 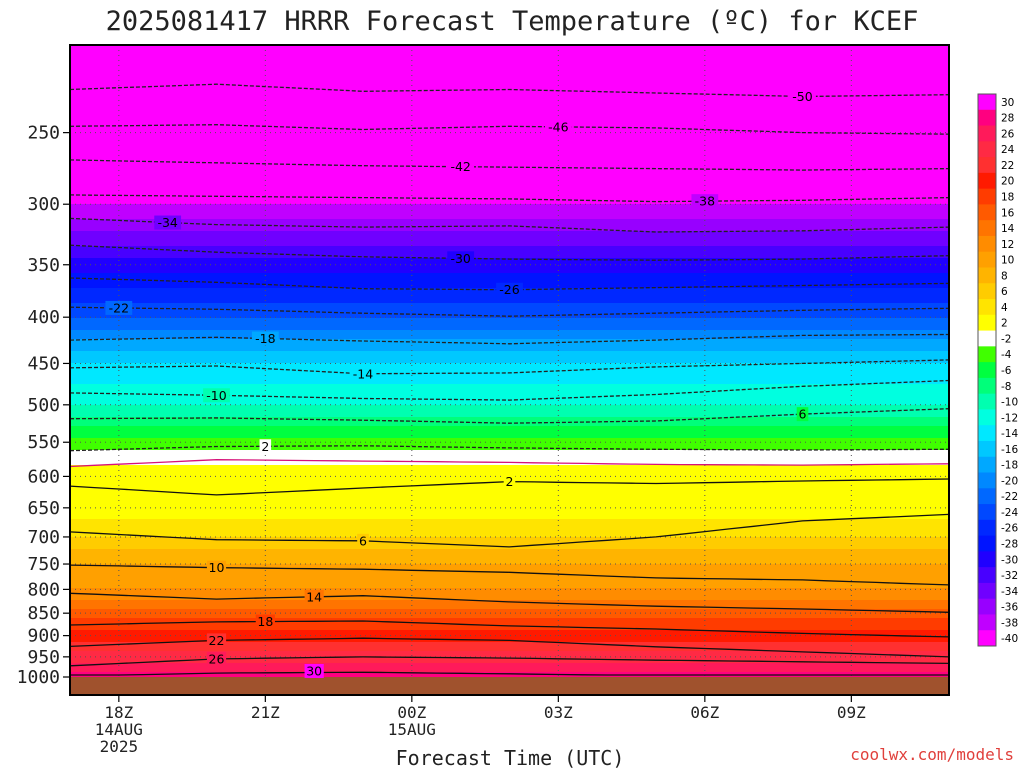 I want to click on colorbar-label: -40, so click(x=1009, y=639).